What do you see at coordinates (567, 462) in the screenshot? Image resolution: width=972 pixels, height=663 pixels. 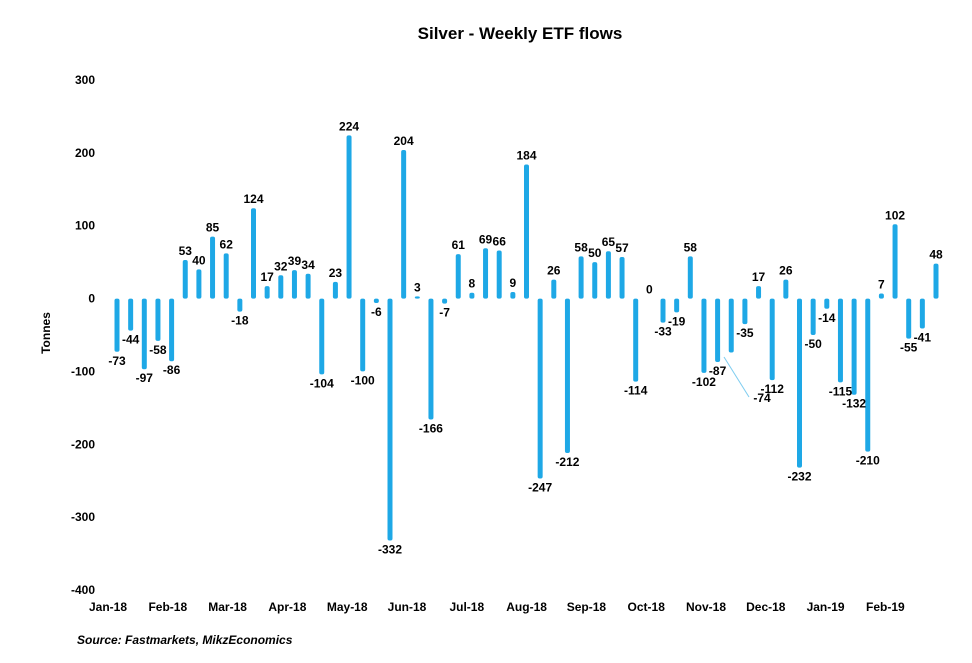 I see `data-label: -212` at bounding box center [567, 462].